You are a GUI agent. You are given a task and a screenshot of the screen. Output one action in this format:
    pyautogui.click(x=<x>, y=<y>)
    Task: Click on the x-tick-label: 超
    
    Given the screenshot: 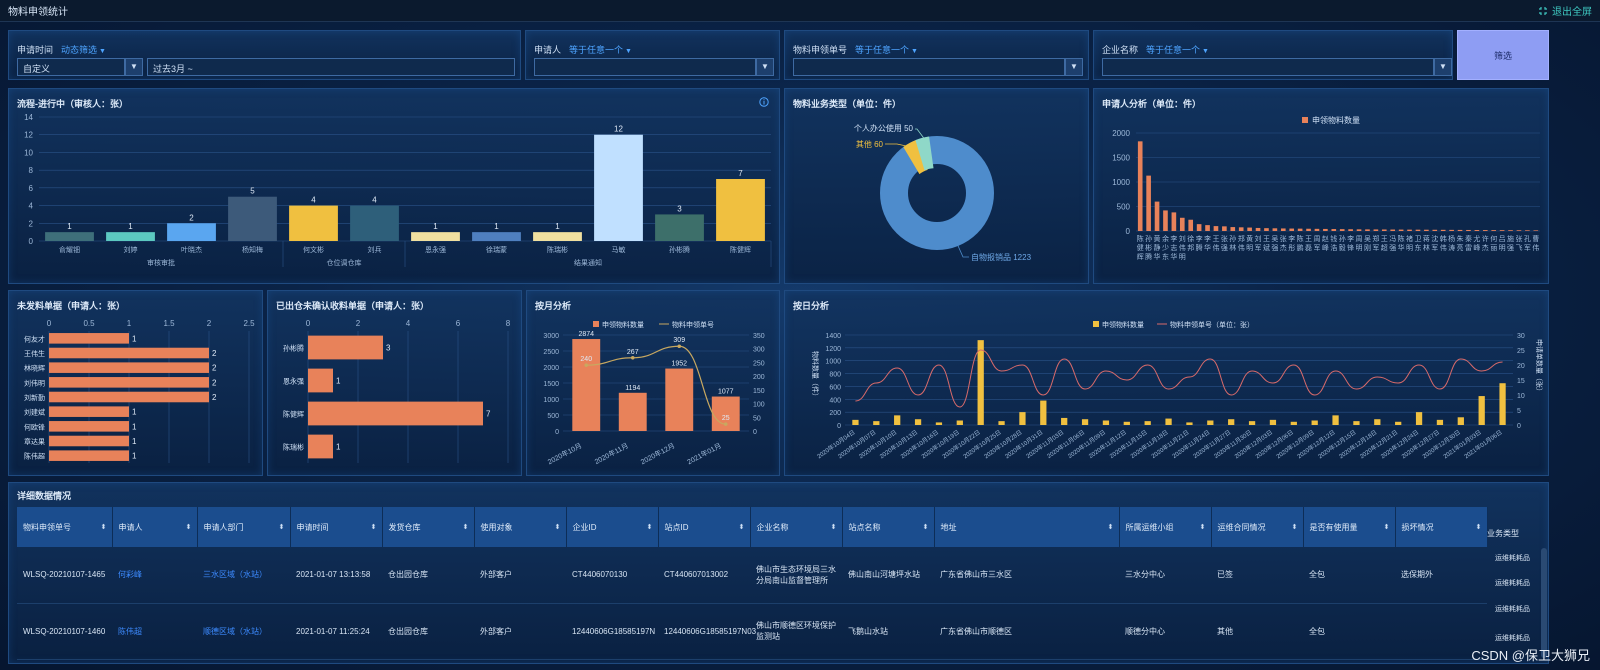 What is the action you would take?
    pyautogui.click(x=1384, y=247)
    